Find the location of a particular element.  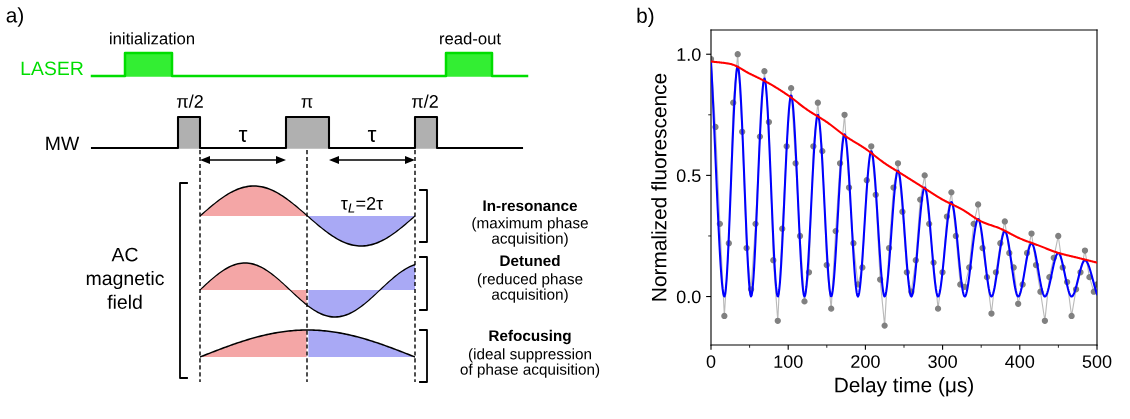

text: LASER is located at coordinates (52, 68).